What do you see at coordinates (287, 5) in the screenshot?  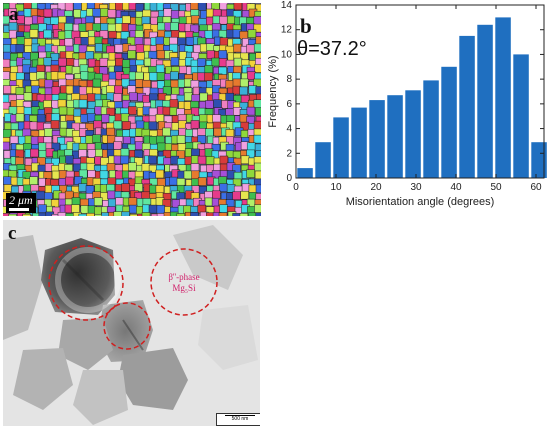 I see `y-tick-label: 14` at bounding box center [287, 5].